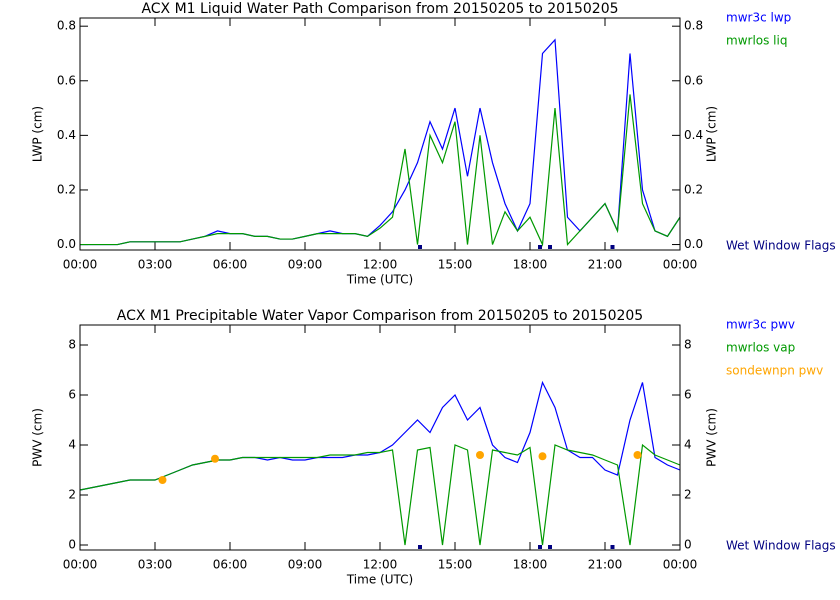 The height and width of the screenshot is (600, 840). Describe the element at coordinates (72, 345) in the screenshot. I see `y-tick-label: 8` at that location.